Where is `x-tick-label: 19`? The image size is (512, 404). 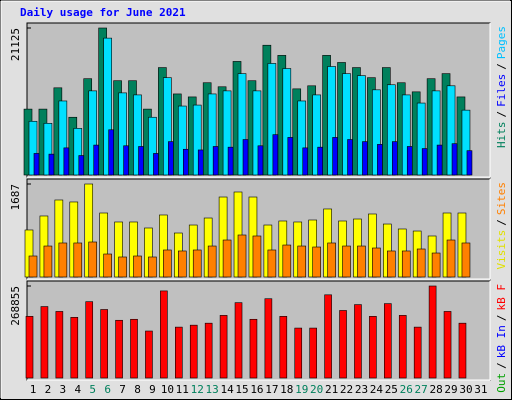 x-tick-label: 19 is located at coordinates (301, 389).